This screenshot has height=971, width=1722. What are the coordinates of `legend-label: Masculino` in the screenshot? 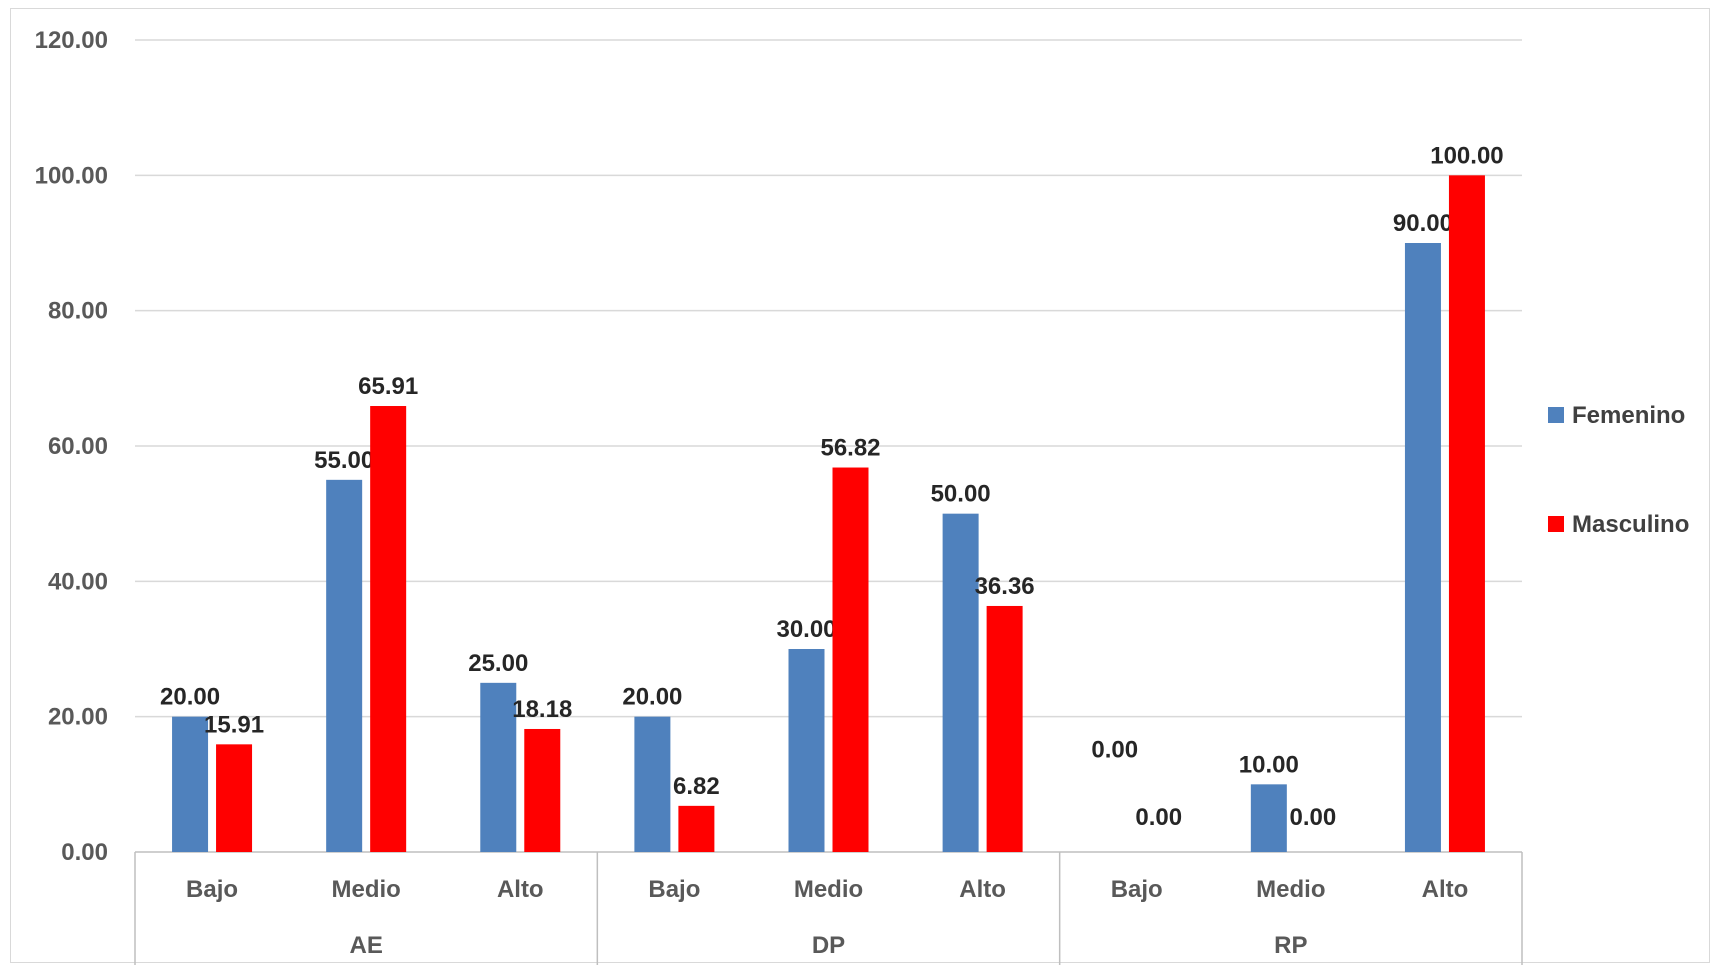 It's located at (1630, 524).